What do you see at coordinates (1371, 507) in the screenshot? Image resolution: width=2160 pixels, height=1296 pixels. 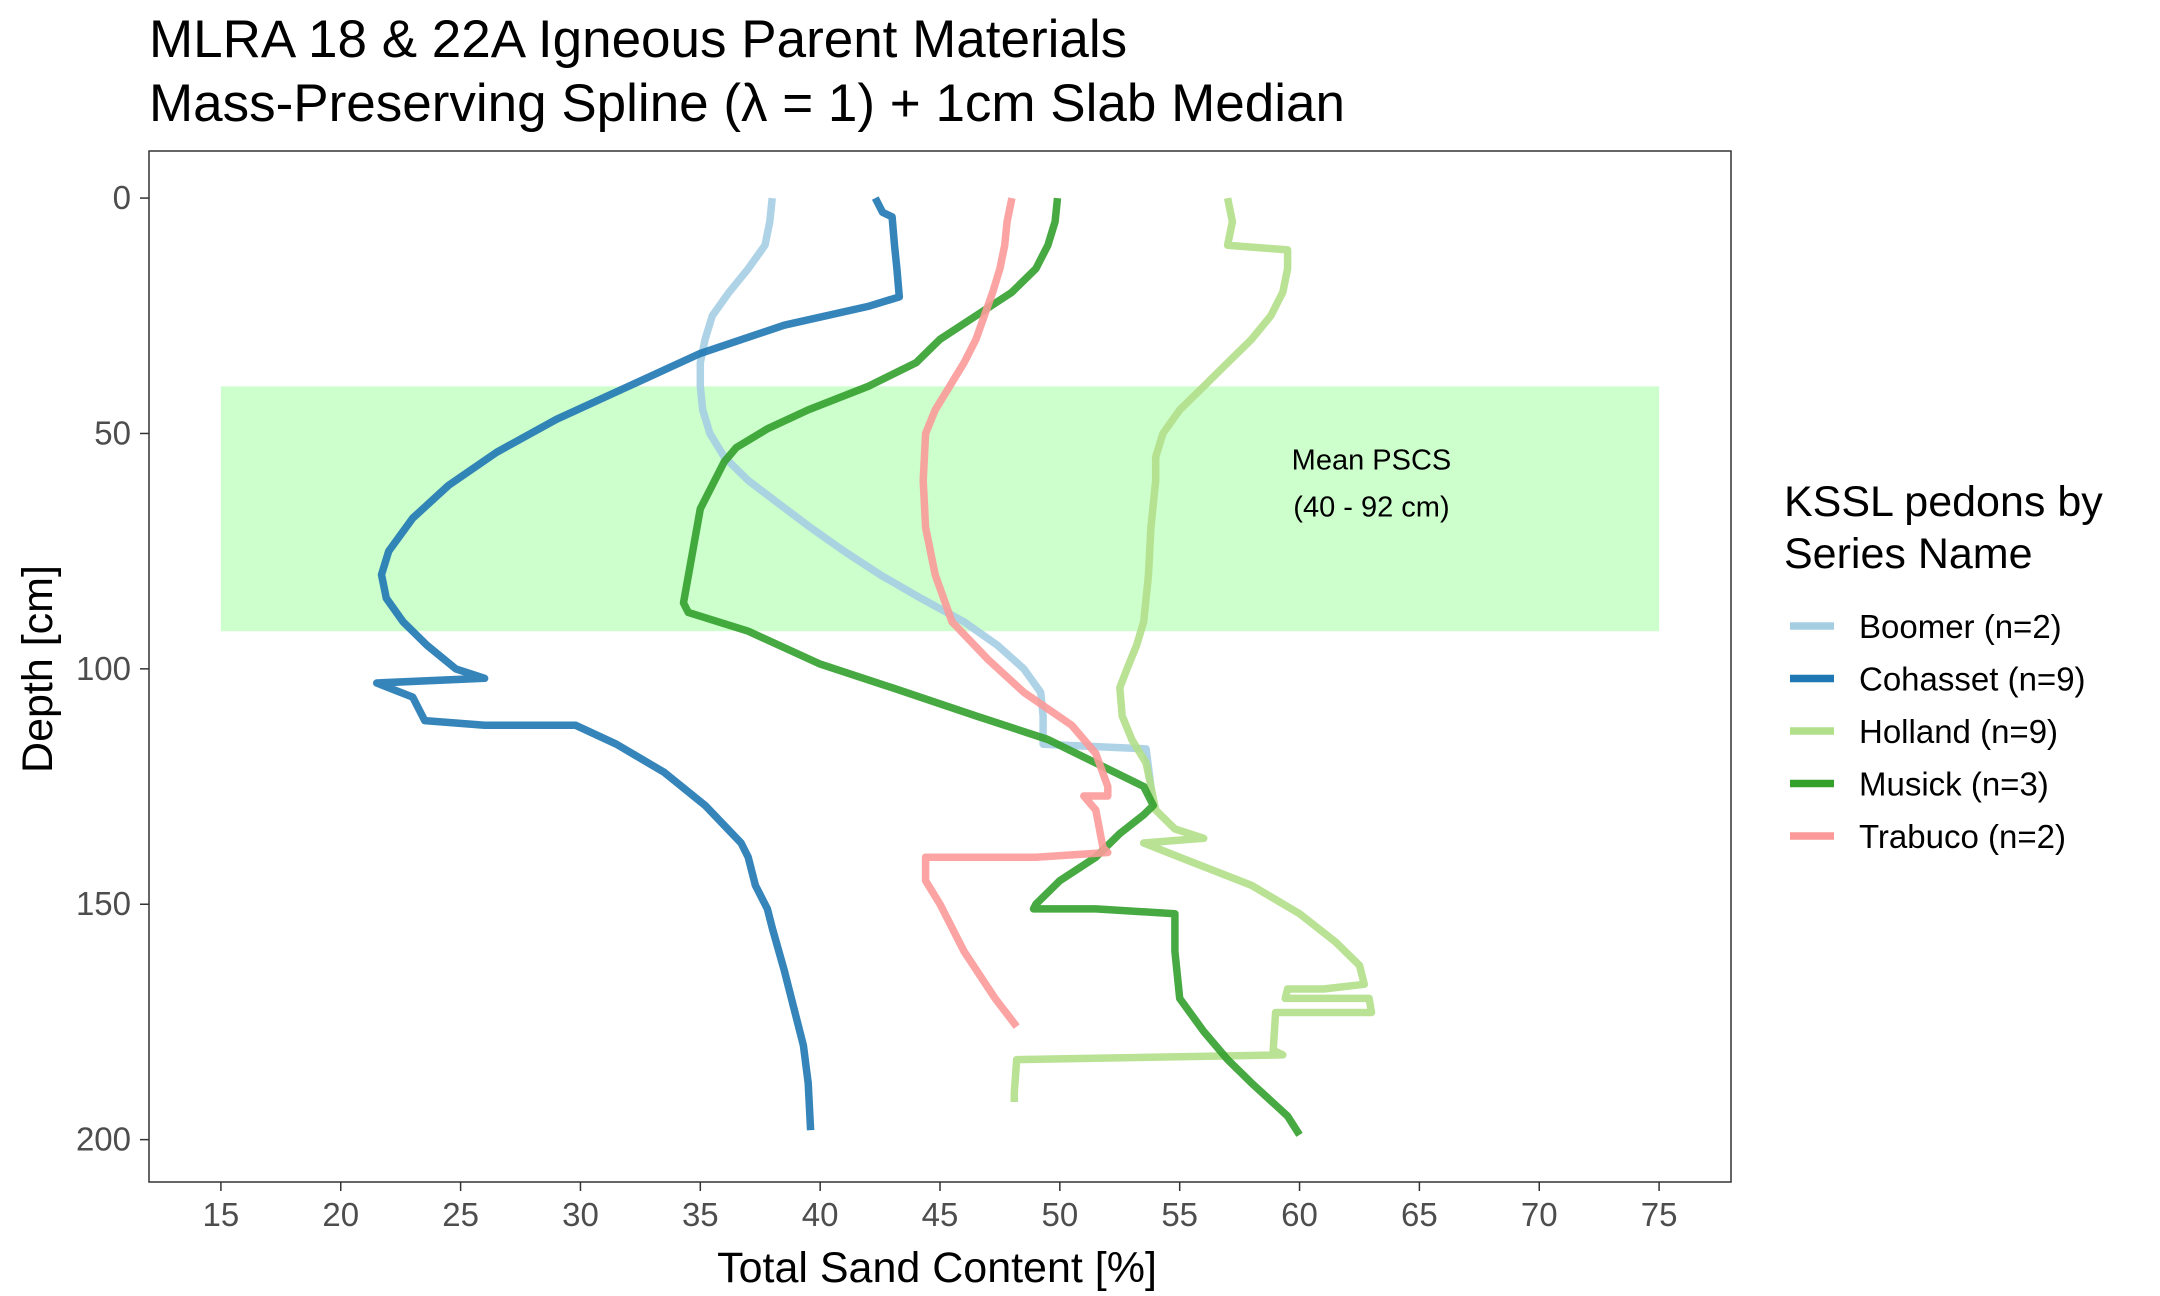 I see `pscs-band-label-line-2: (40 - 92 cm)` at bounding box center [1371, 507].